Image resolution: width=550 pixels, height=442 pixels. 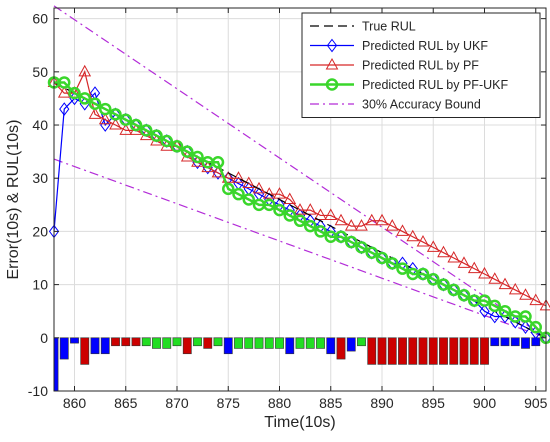 What do you see at coordinates (13, 199) in the screenshot?
I see `y-axis-label: Error(10s) & RUL(10s)` at bounding box center [13, 199].